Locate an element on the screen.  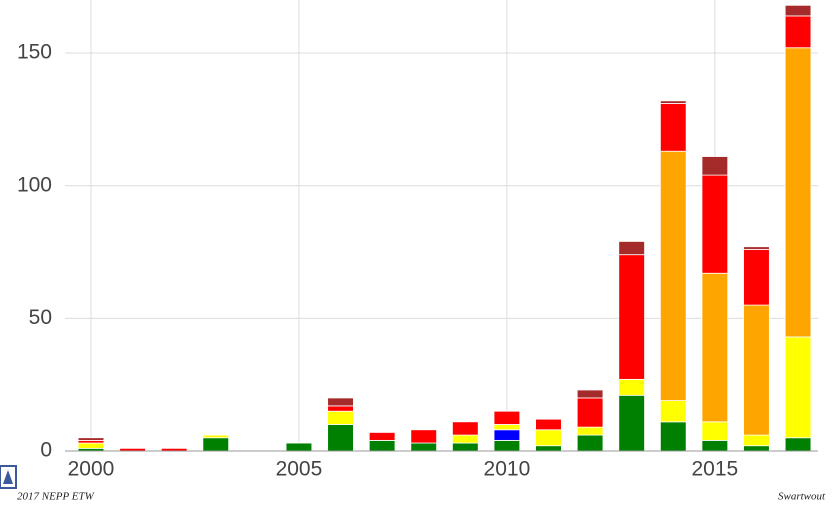
y-tick-label: 100 is located at coordinates (34, 184).